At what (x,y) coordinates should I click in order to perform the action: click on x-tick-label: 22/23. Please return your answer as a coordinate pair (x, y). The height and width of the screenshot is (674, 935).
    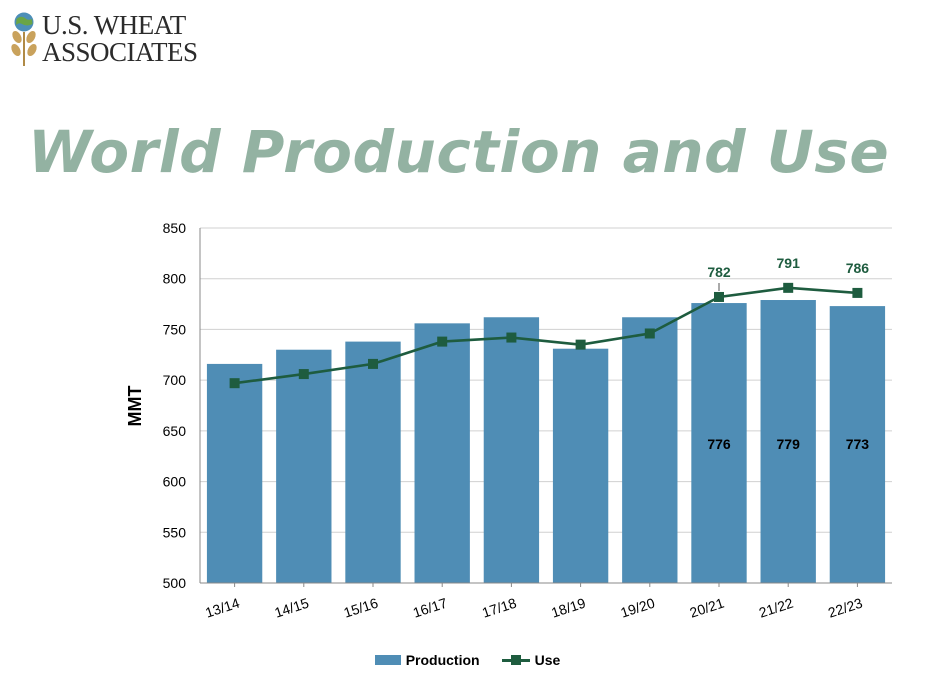
    Looking at the image, I should click on (845, 608).